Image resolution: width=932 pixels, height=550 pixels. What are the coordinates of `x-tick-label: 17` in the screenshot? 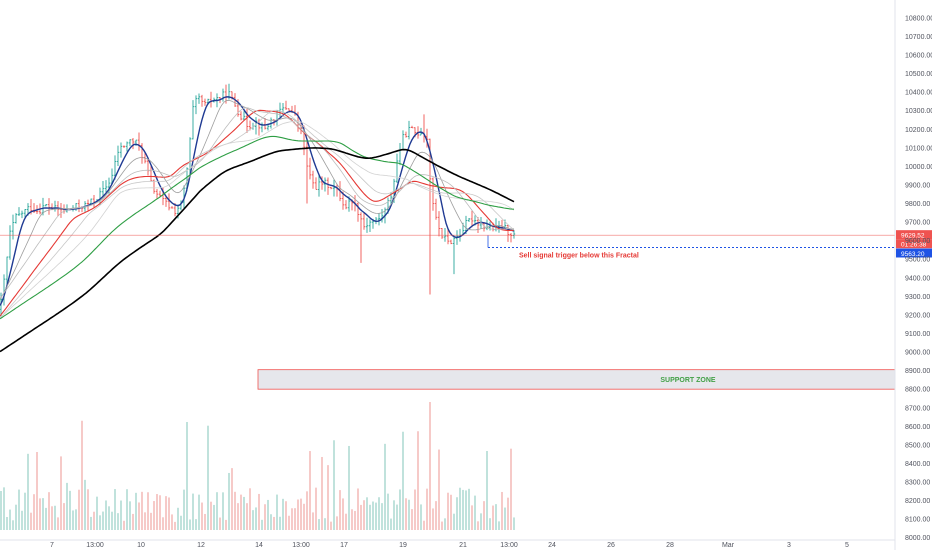 It's located at (344, 545).